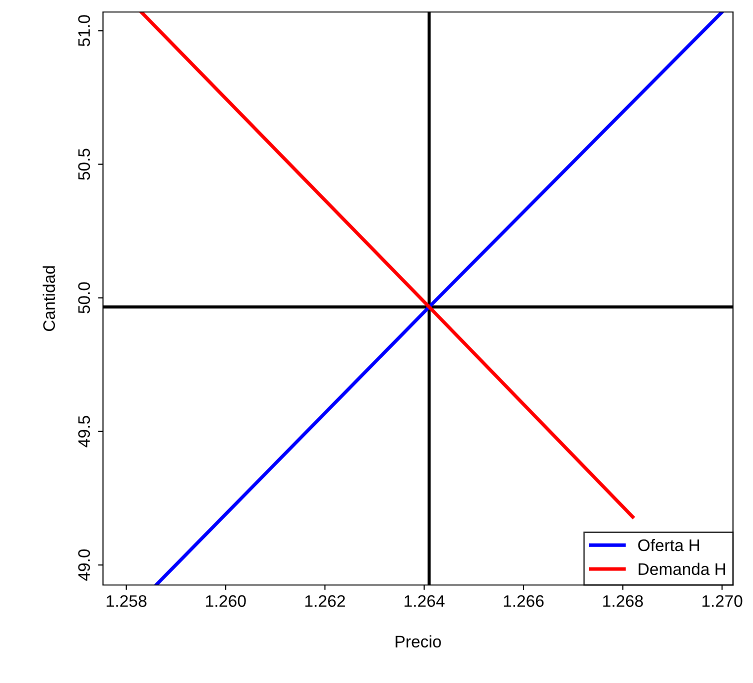 The height and width of the screenshot is (683, 753). What do you see at coordinates (722, 601) in the screenshot?
I see `x-tick-label: 1.270` at bounding box center [722, 601].